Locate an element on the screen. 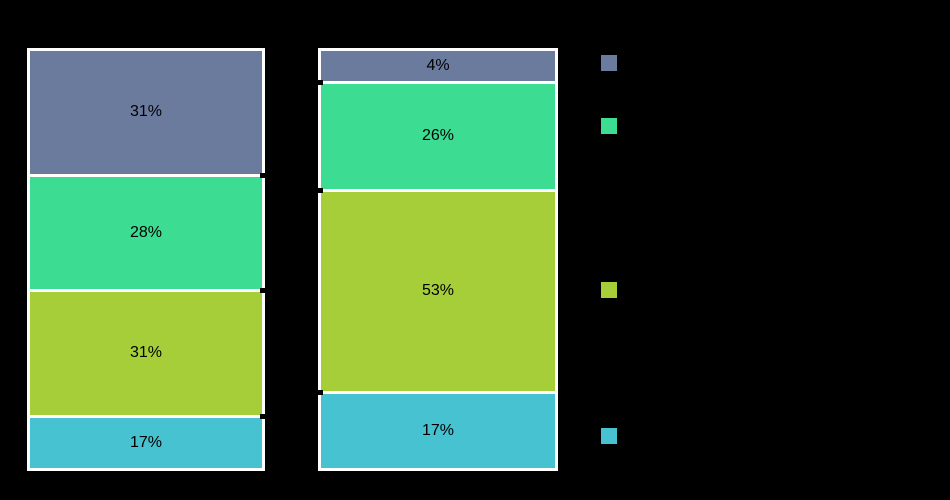 This screenshot has width=950, height=500. data-label: 53% is located at coordinates (438, 291).